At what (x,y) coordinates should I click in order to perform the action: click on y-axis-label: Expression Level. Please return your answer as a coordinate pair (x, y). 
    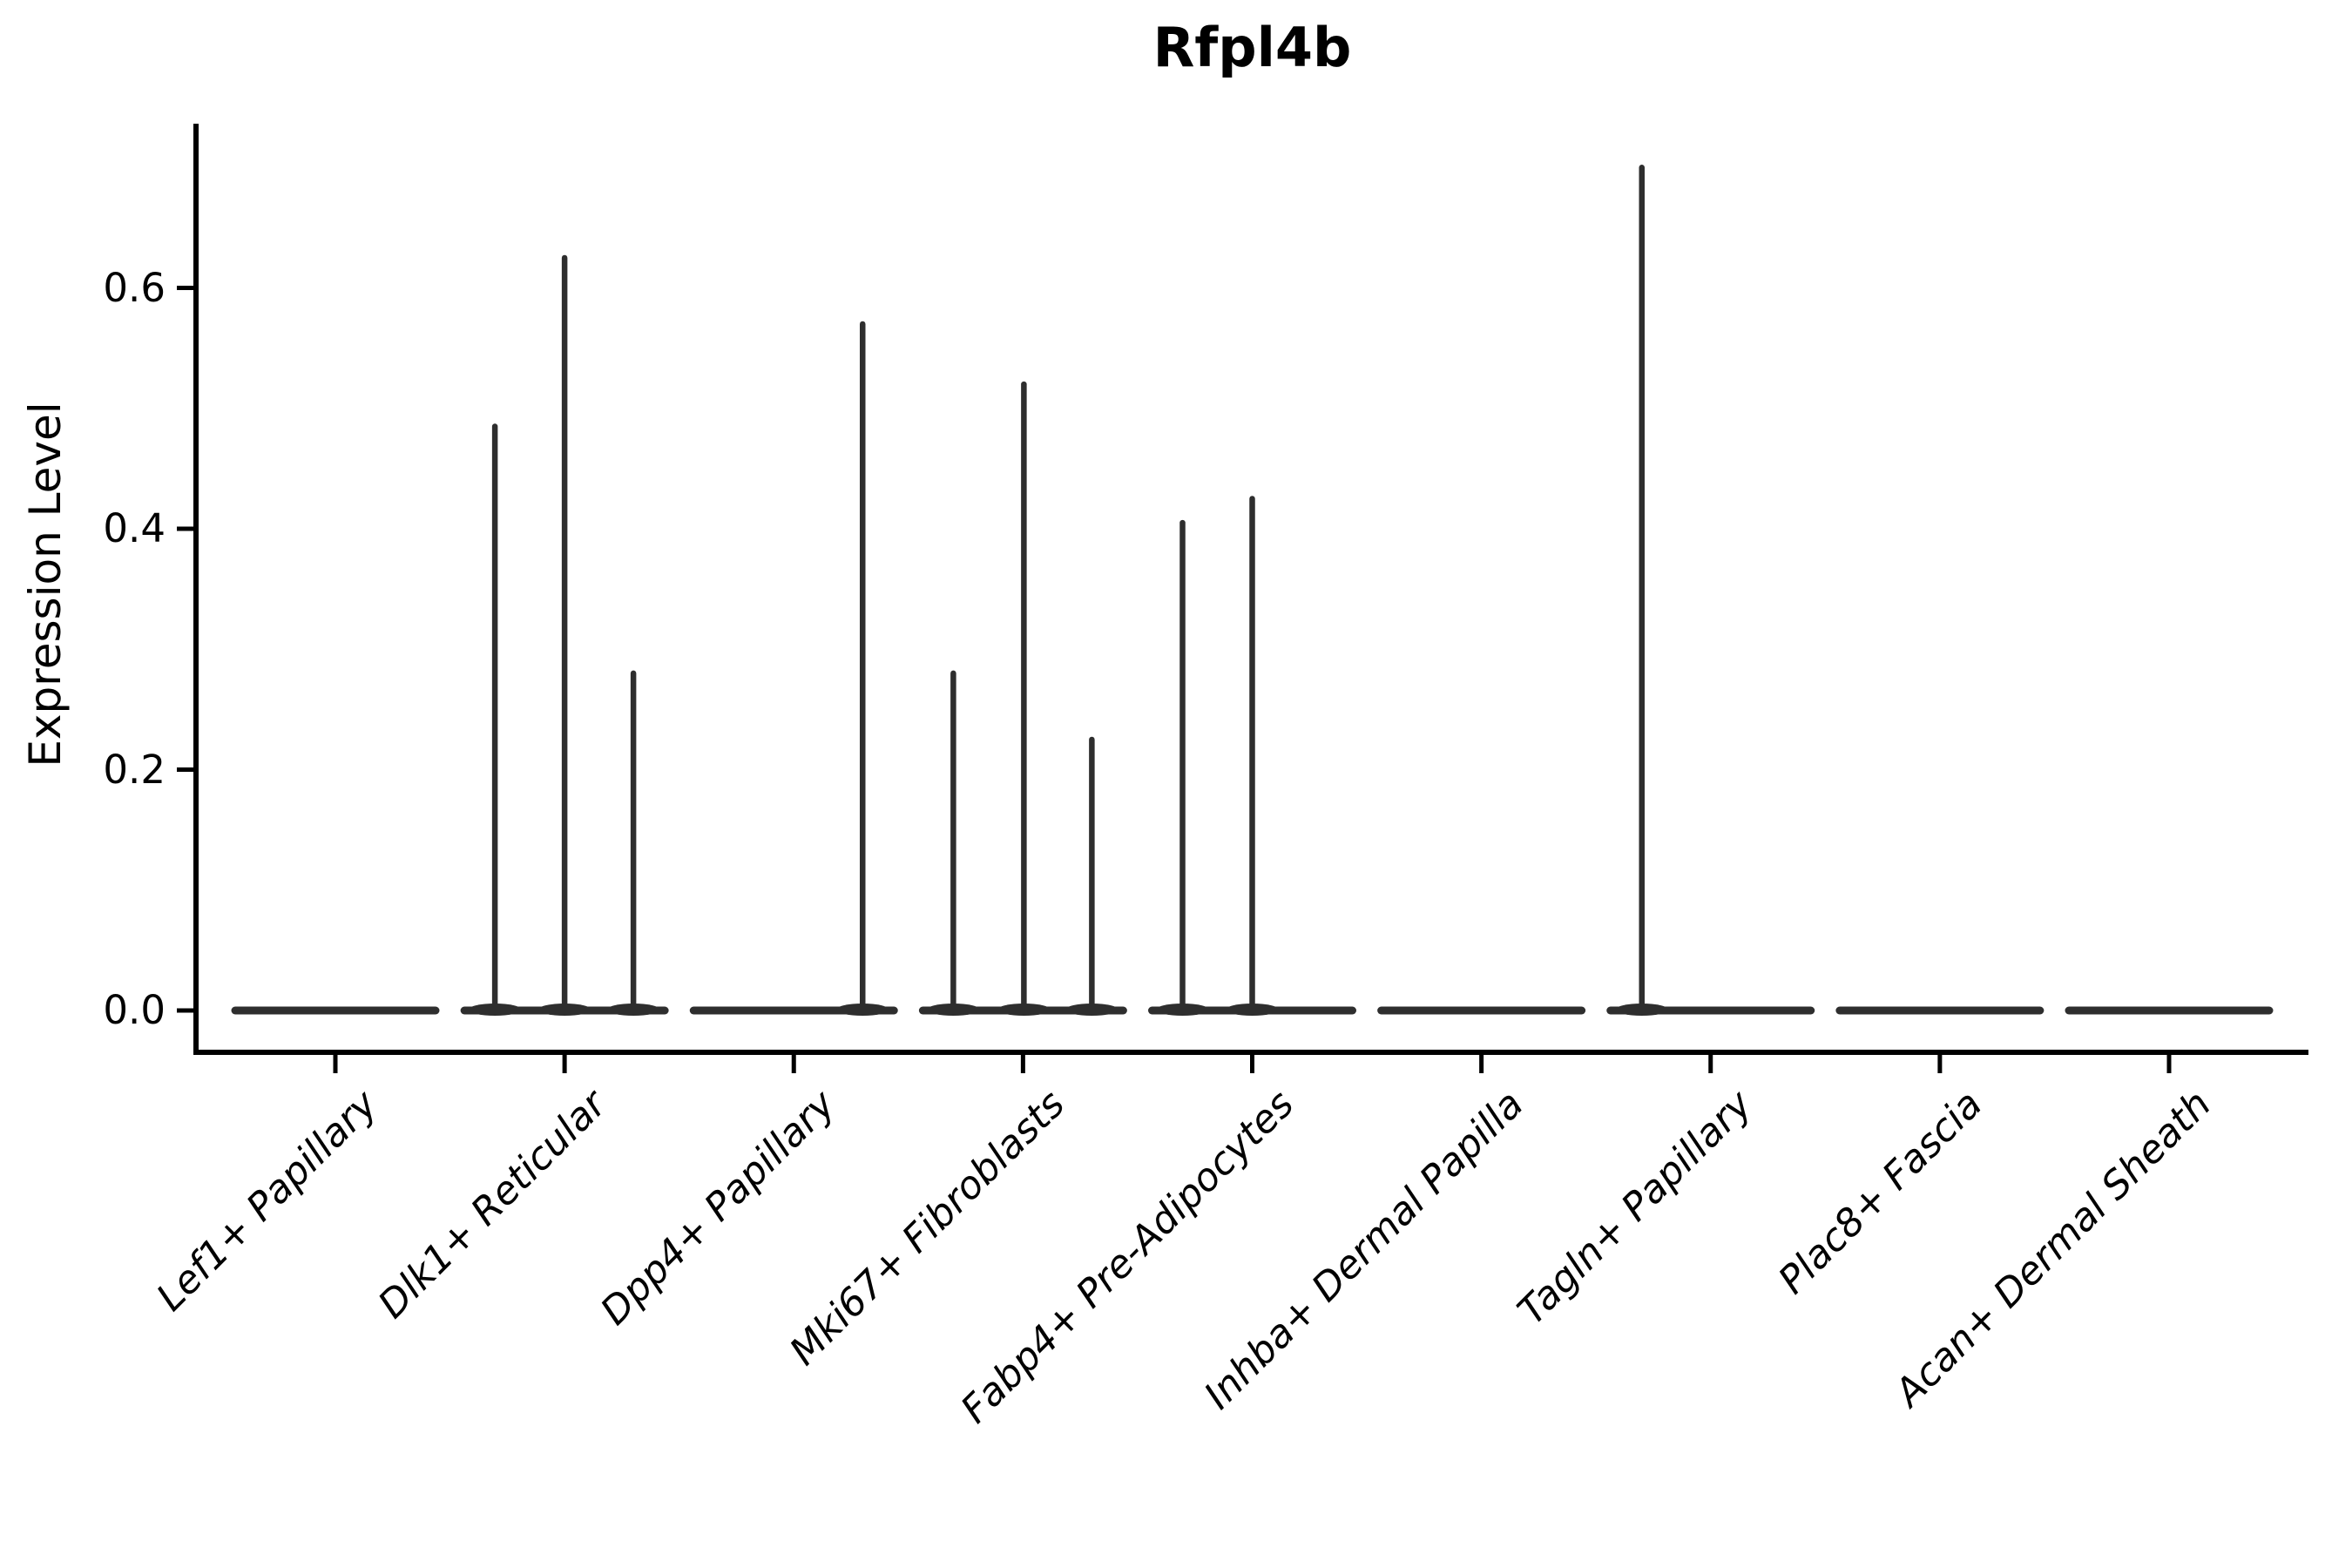
    Looking at the image, I should click on (45, 584).